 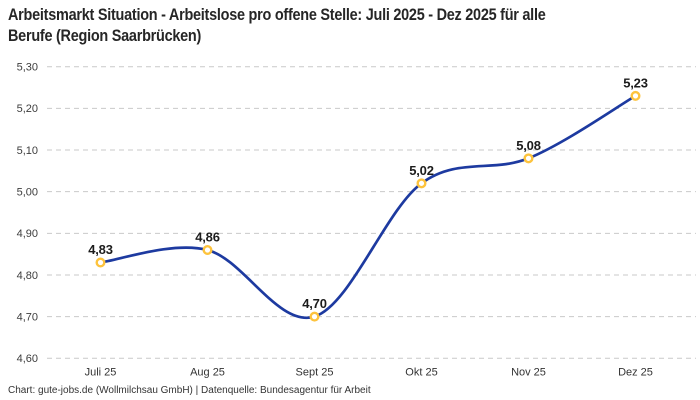 I want to click on y-axis-tick-label: 4,70, so click(x=27, y=317).